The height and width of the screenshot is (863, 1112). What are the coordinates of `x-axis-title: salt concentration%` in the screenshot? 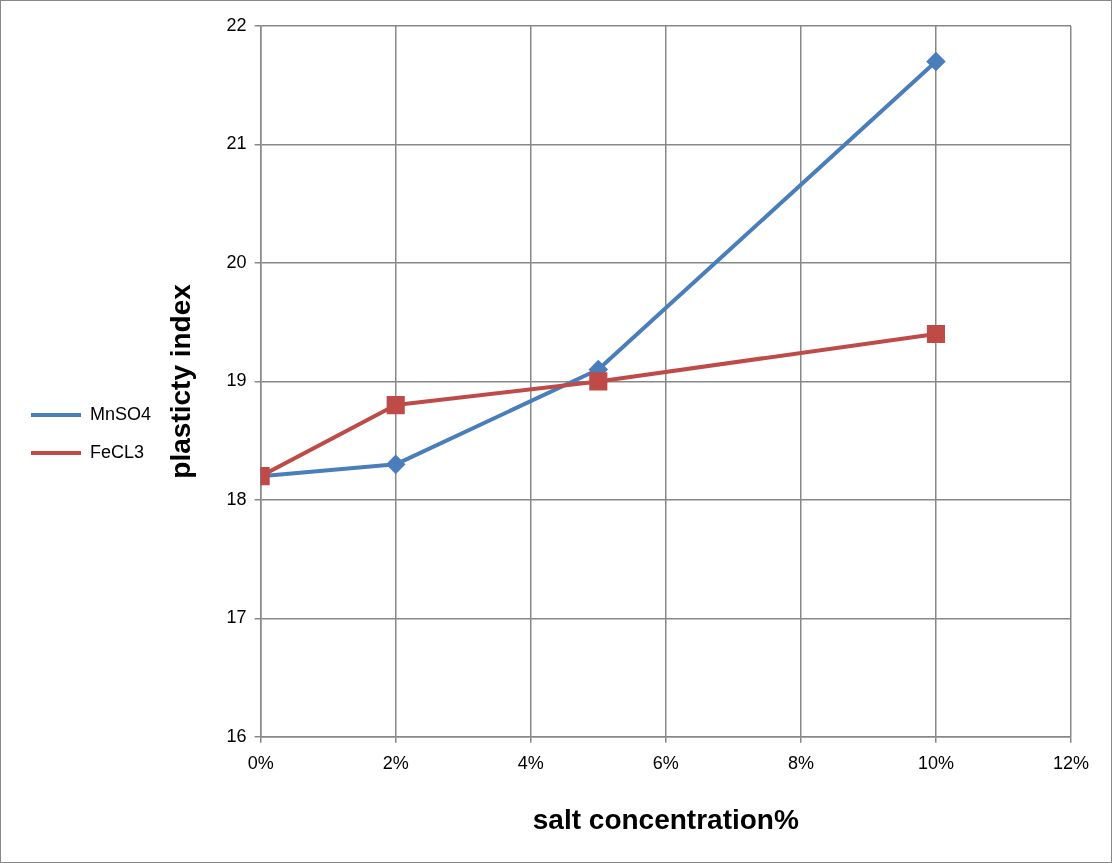 It's located at (665, 819).